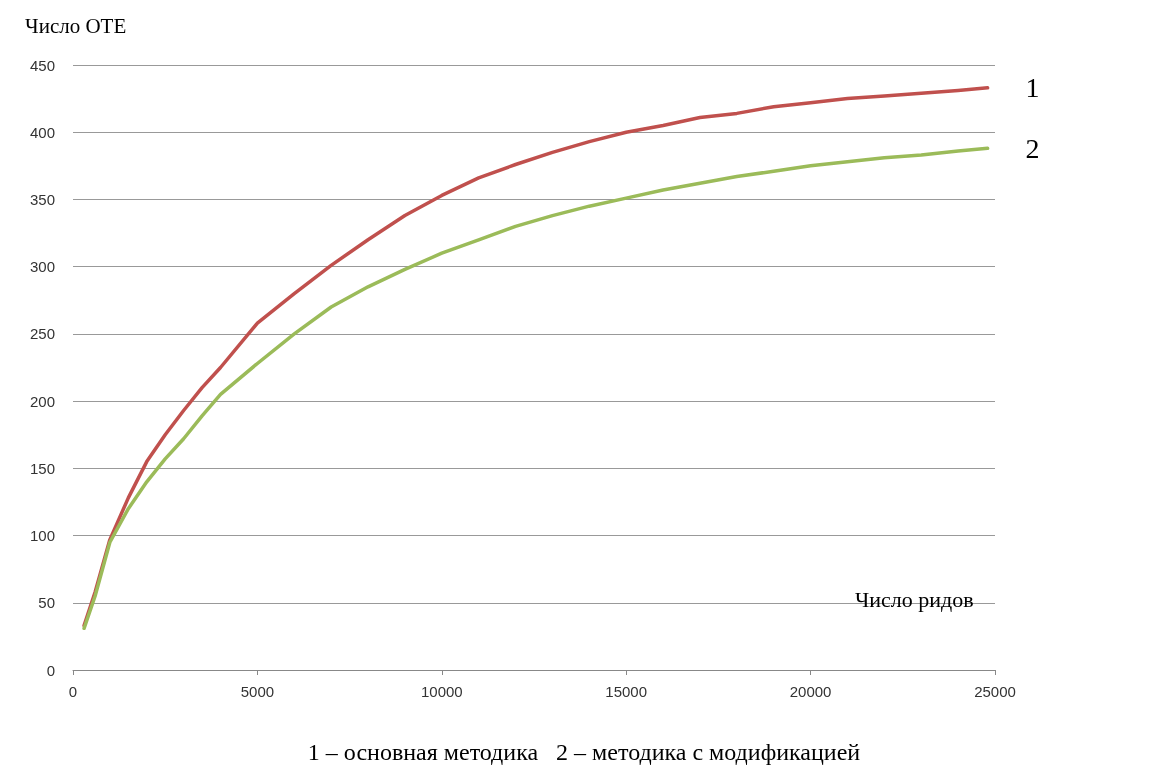 This screenshot has width=1168, height=780. What do you see at coordinates (995, 691) in the screenshot?
I see `x-tick-label: 25000` at bounding box center [995, 691].